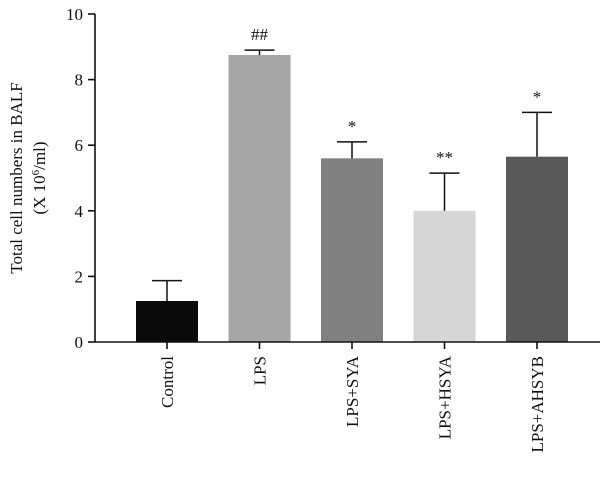  I want to click on y-tick-label: 10, so click(74, 14).